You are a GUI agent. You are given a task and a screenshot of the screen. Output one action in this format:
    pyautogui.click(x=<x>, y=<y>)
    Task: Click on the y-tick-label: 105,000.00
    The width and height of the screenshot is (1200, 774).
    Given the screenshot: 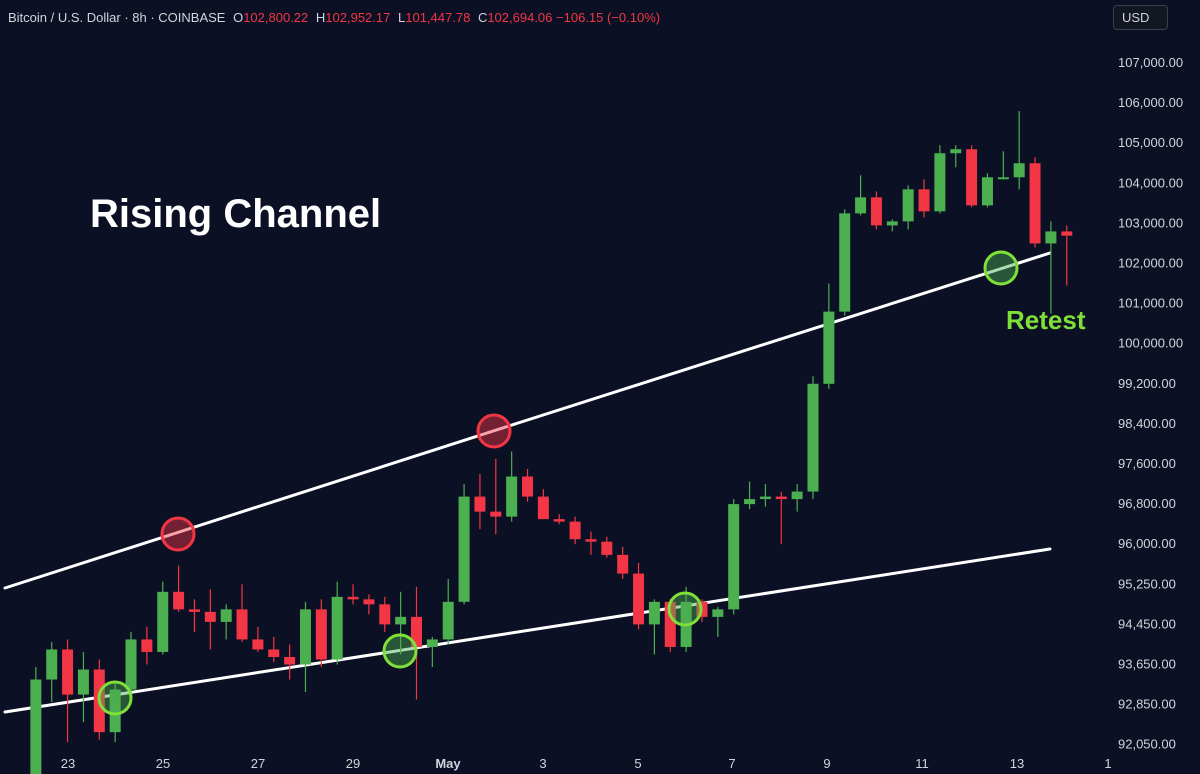 What is the action you would take?
    pyautogui.click(x=1150, y=142)
    